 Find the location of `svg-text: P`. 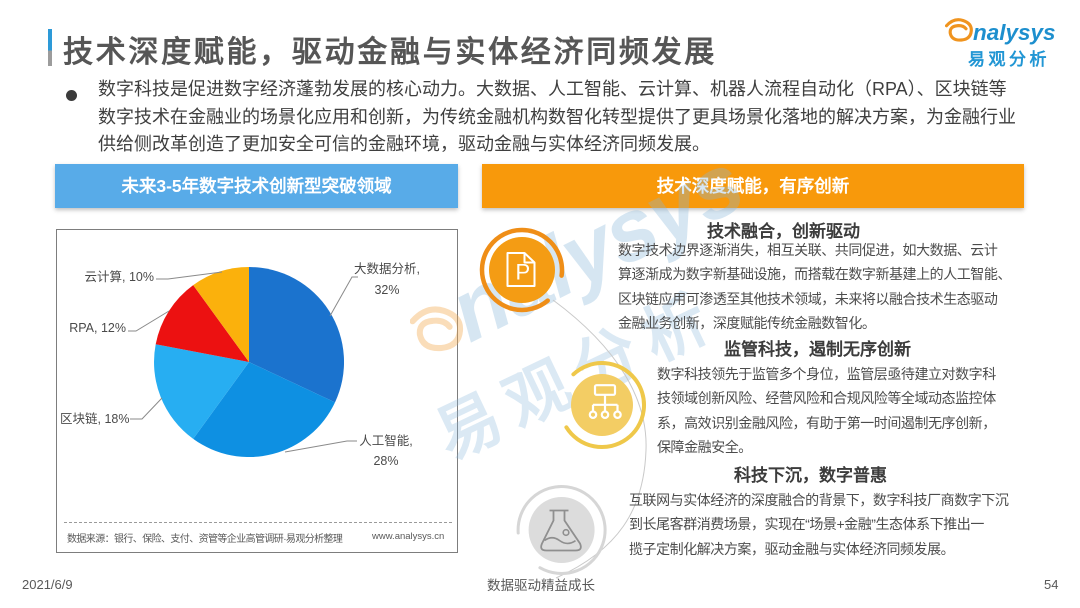

svg-text: P is located at coordinates (523, 272).